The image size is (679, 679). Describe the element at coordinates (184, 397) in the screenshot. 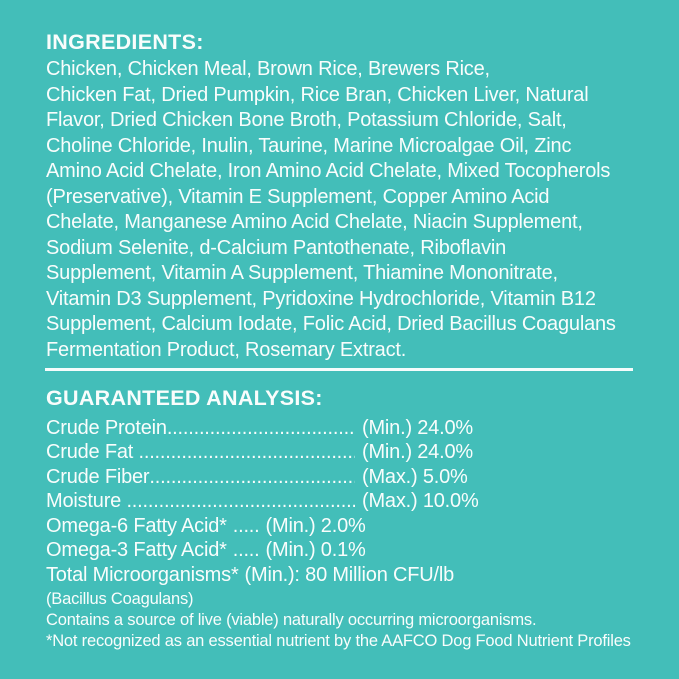

I see `guaranteed-analysis-heading: GUARANTEED ANALYSIS:` at that location.